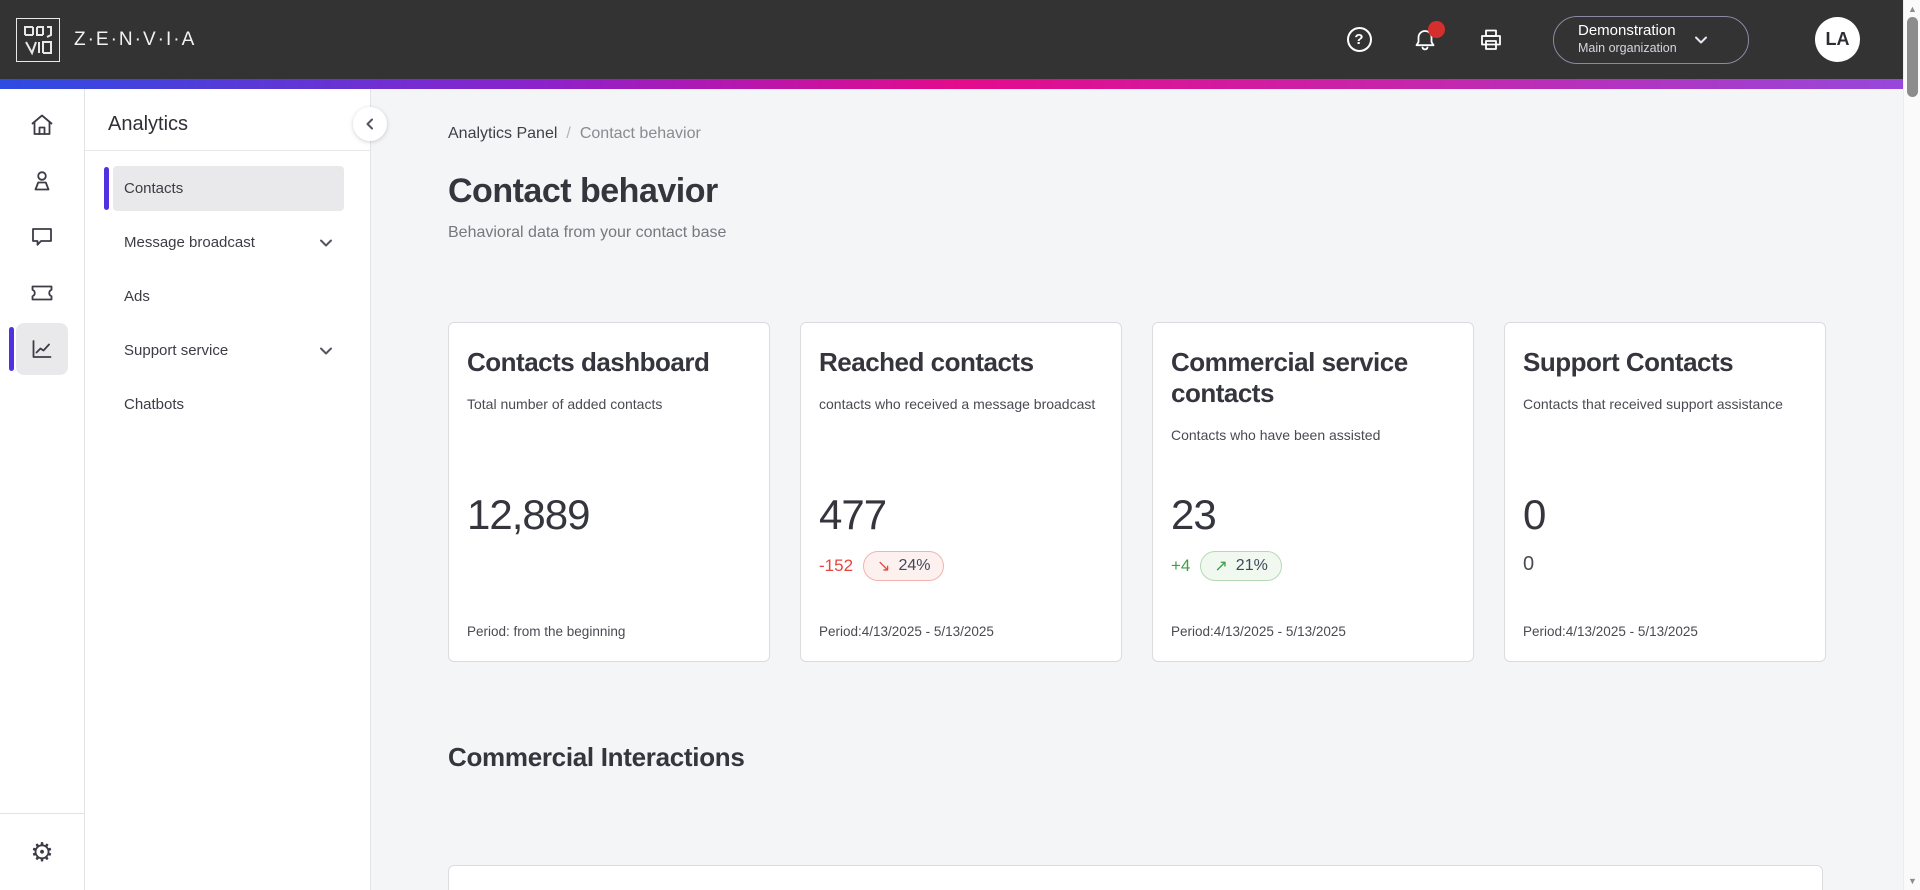 The width and height of the screenshot is (1920, 890). I want to click on settings-gear-icon: ⚙, so click(42, 852).